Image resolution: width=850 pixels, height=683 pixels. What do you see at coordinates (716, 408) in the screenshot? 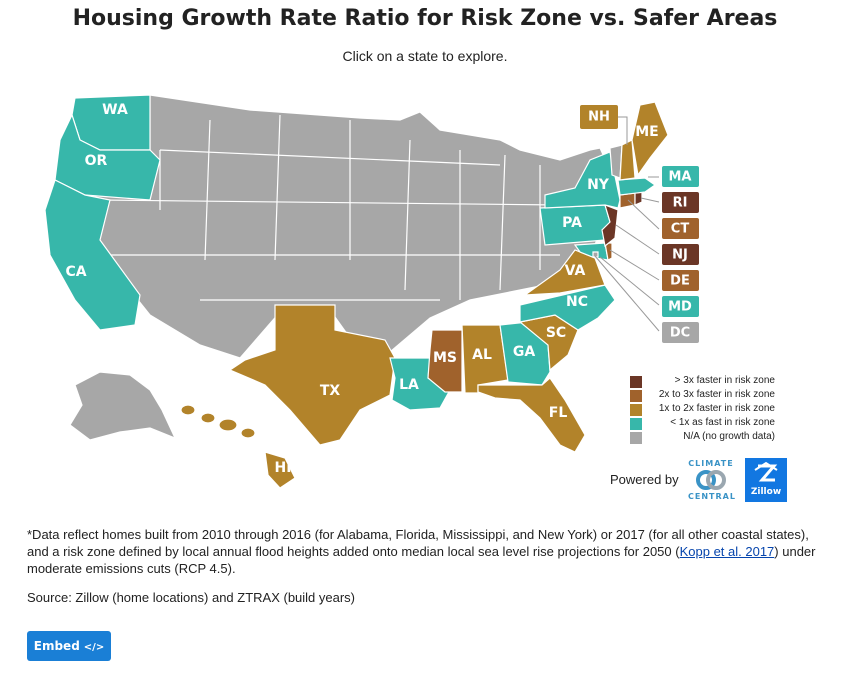
I see `legend-label: 1x to 2x faster in risk zone` at bounding box center [716, 408].